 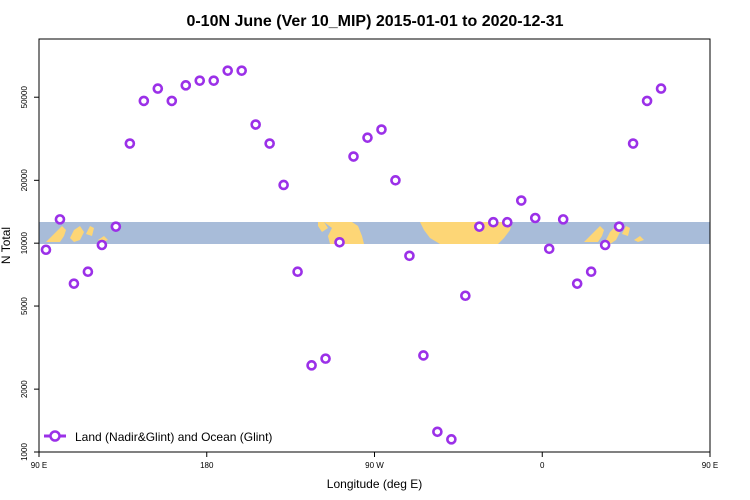 I want to click on y-tick-label-4: 20000, so click(x=24, y=180).